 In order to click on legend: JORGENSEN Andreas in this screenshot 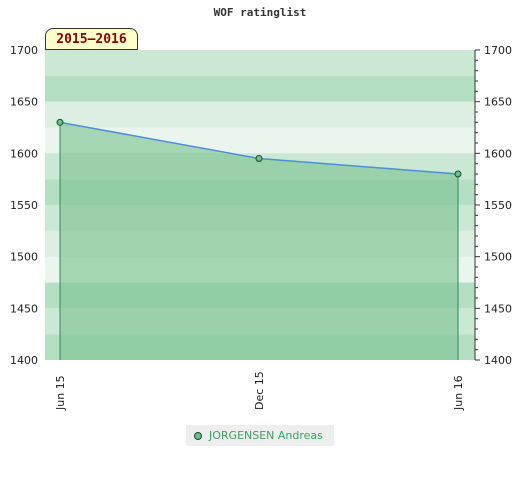, I will do `click(260, 435)`.